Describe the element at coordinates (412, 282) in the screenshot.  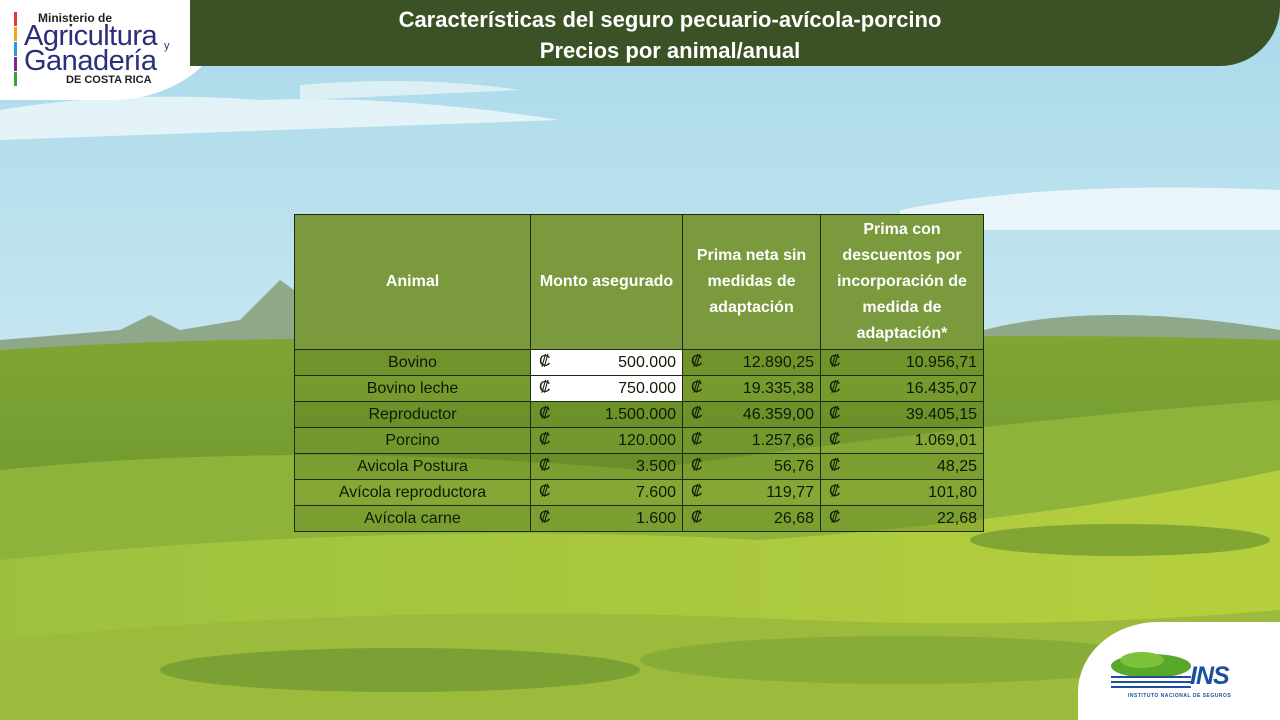
I see `header-animal: Animal` at that location.